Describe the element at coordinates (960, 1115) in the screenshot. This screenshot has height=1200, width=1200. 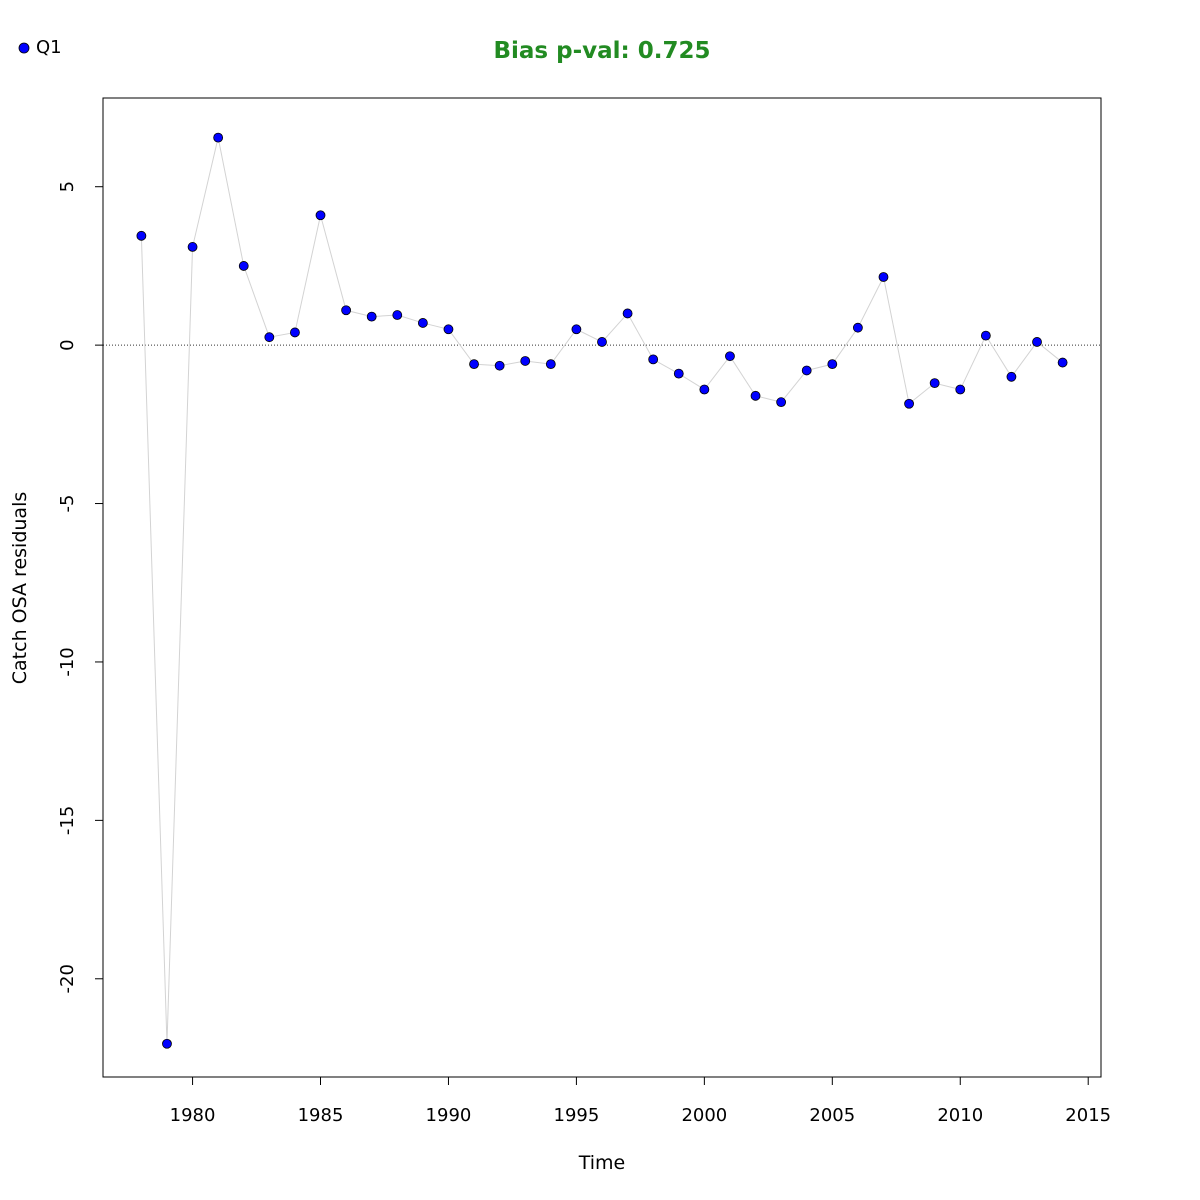
I see `x-tick-label: 2010` at that location.